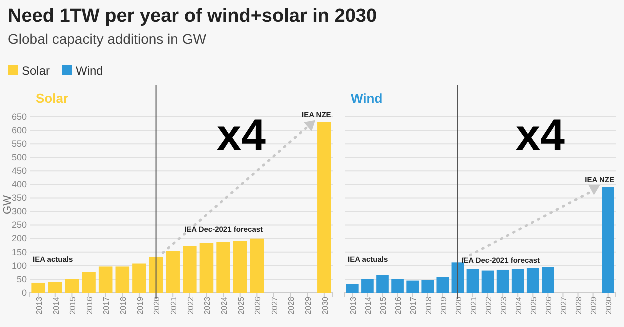 The width and height of the screenshot is (624, 327). I want to click on y-tick-label: 50, so click(21, 279).